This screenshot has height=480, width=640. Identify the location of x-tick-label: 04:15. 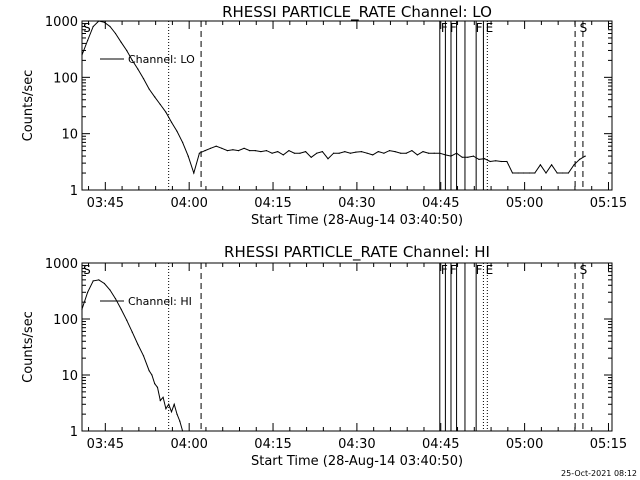
(272, 203).